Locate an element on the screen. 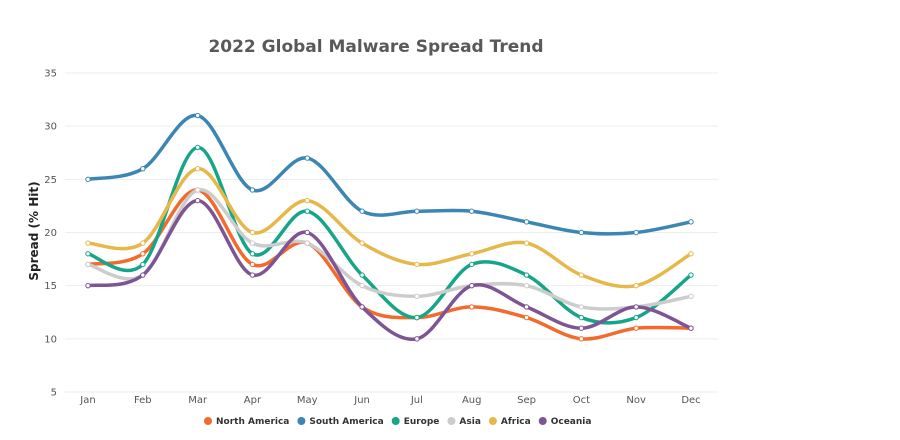 The height and width of the screenshot is (440, 900). x-tick-label: Nov is located at coordinates (636, 400).